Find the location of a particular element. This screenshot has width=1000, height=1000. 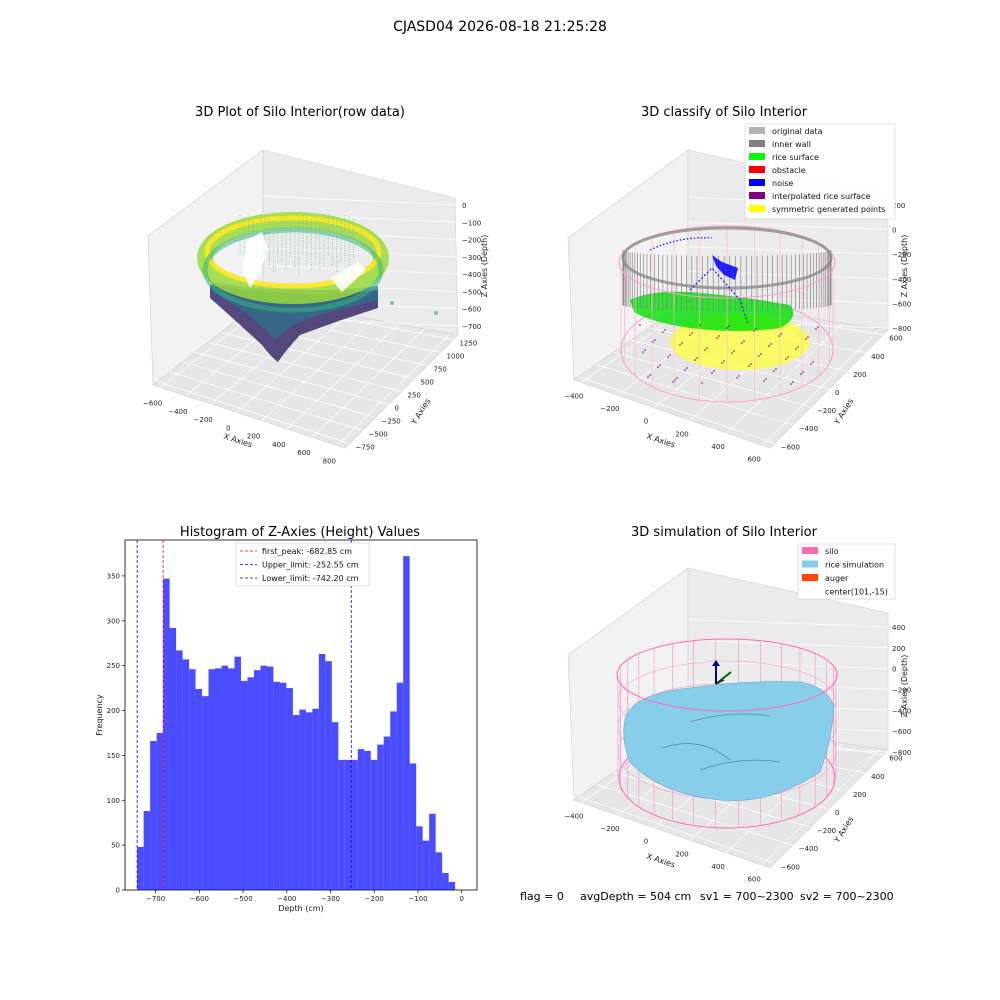

histogram-x-tick-label: −700 is located at coordinates (155, 899).